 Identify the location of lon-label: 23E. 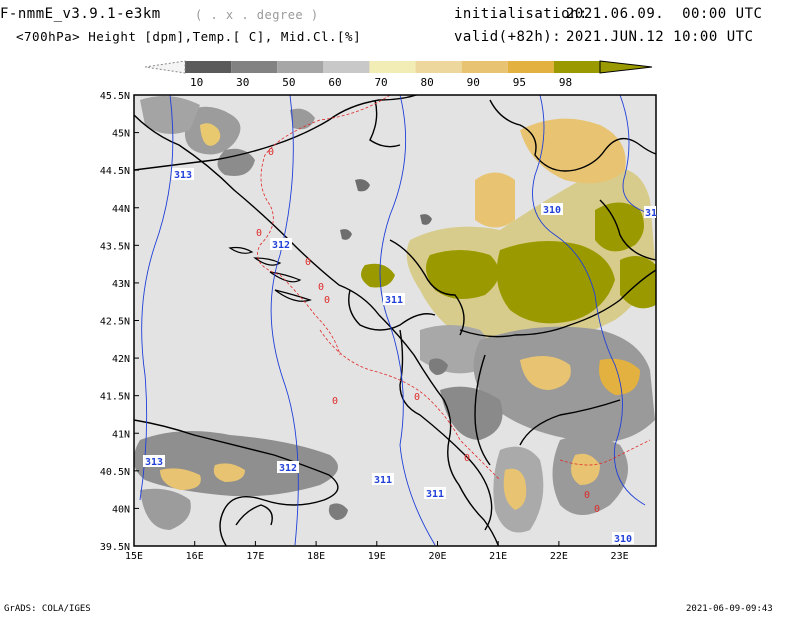
(620, 556).